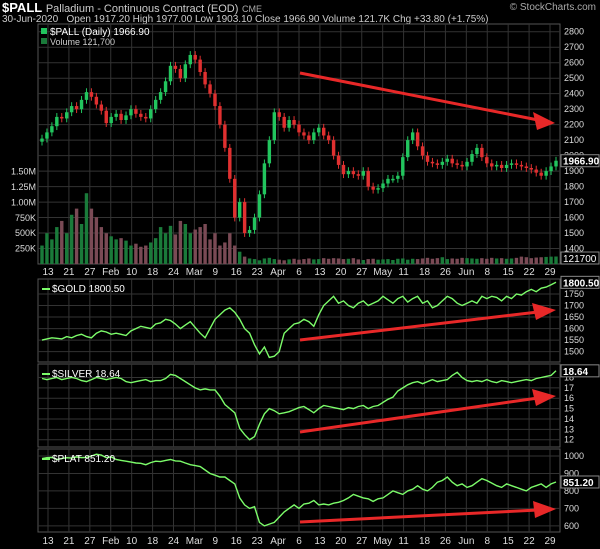  I want to click on series-line-silver, so click(299, 405).